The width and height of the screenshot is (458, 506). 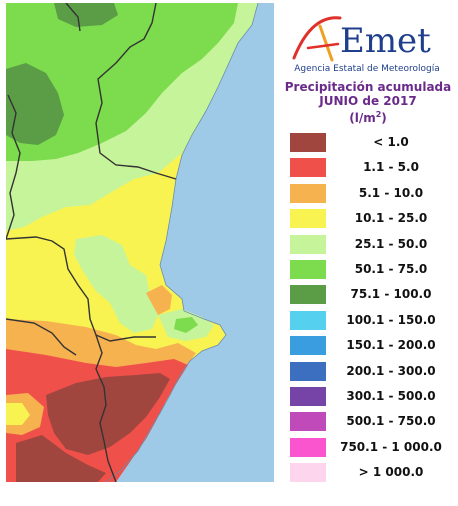 What do you see at coordinates (391, 472) in the screenshot?
I see `legend-label: > 1 000.0` at bounding box center [391, 472].